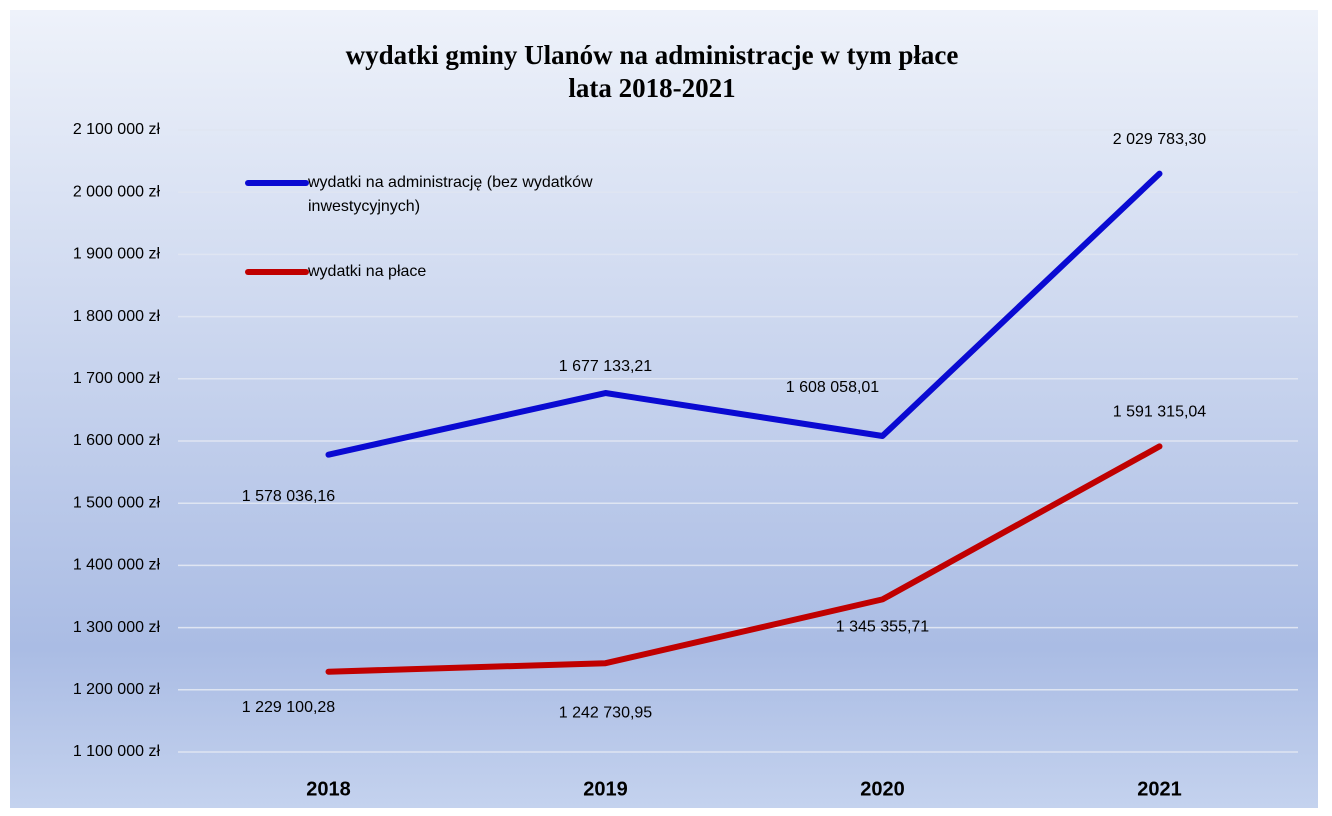 The width and height of the screenshot is (1332, 816). Describe the element at coordinates (117, 689) in the screenshot. I see `y-tick-label: 1 200 000 zł` at that location.